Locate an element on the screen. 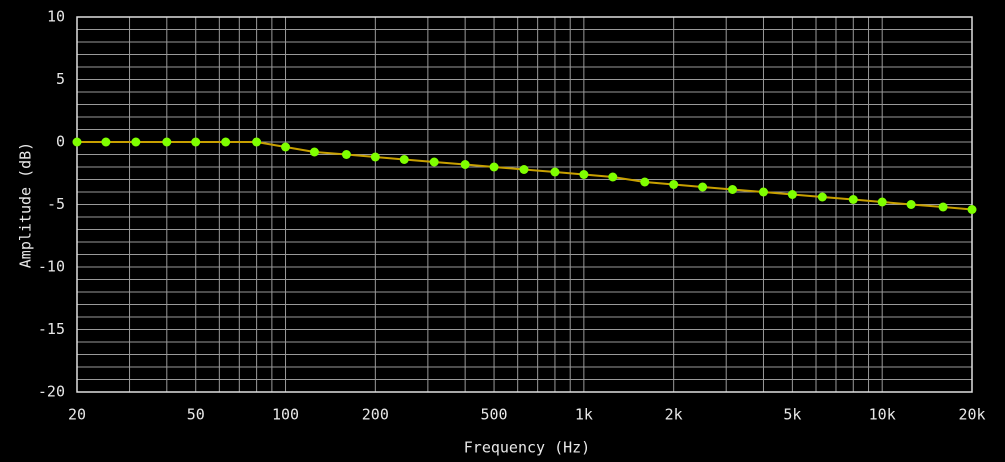  x-tick-label: 50 is located at coordinates (196, 415).